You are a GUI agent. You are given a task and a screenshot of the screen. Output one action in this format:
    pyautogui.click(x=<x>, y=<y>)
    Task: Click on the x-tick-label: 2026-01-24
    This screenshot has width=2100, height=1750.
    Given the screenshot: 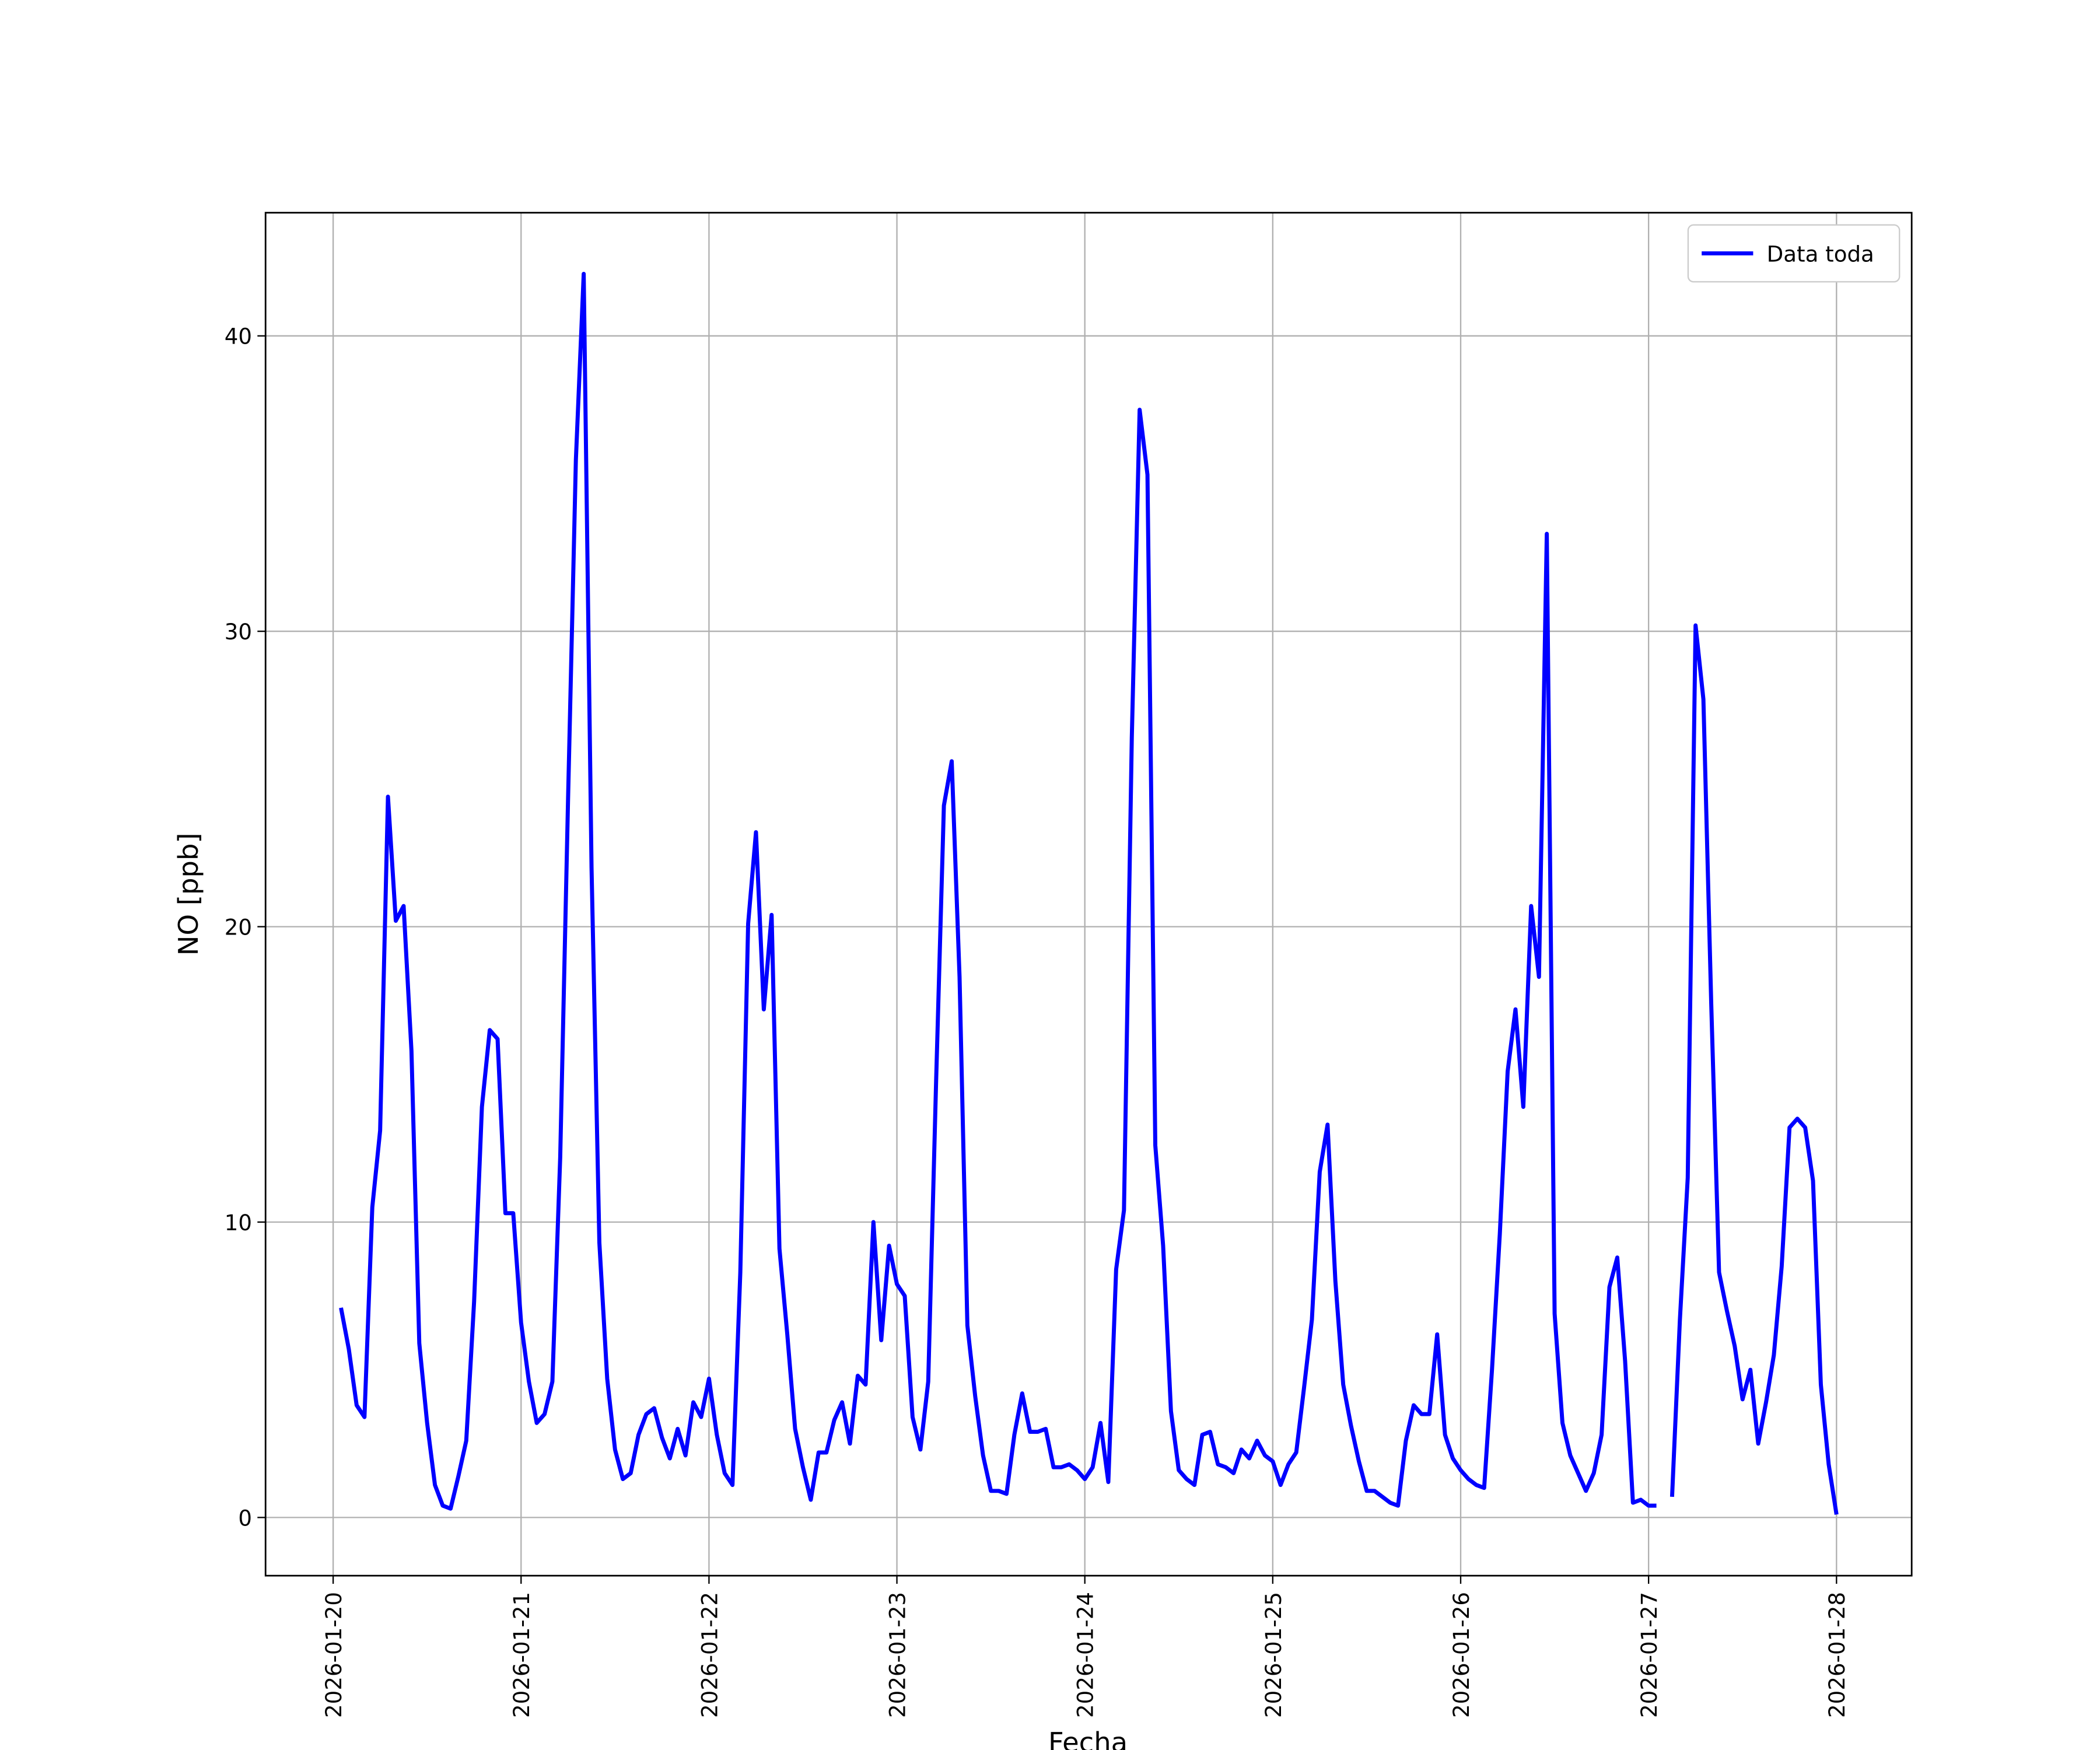 What is the action you would take?
    pyautogui.click(x=1085, y=1655)
    